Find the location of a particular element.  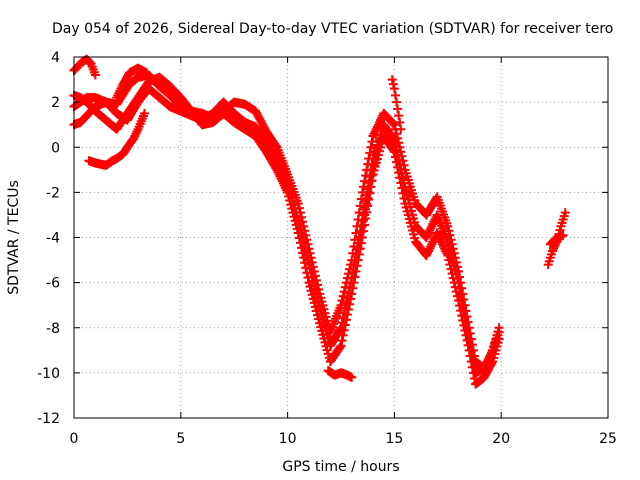

y-tick-label: -4 is located at coordinates (53, 239).